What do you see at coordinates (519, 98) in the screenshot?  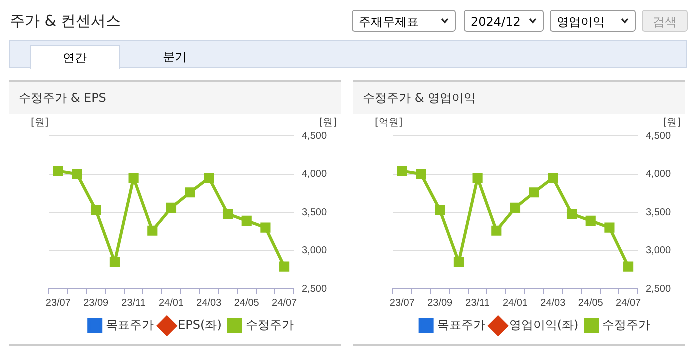 I see `chart-title: 수정주가 & 영업이익` at bounding box center [519, 98].